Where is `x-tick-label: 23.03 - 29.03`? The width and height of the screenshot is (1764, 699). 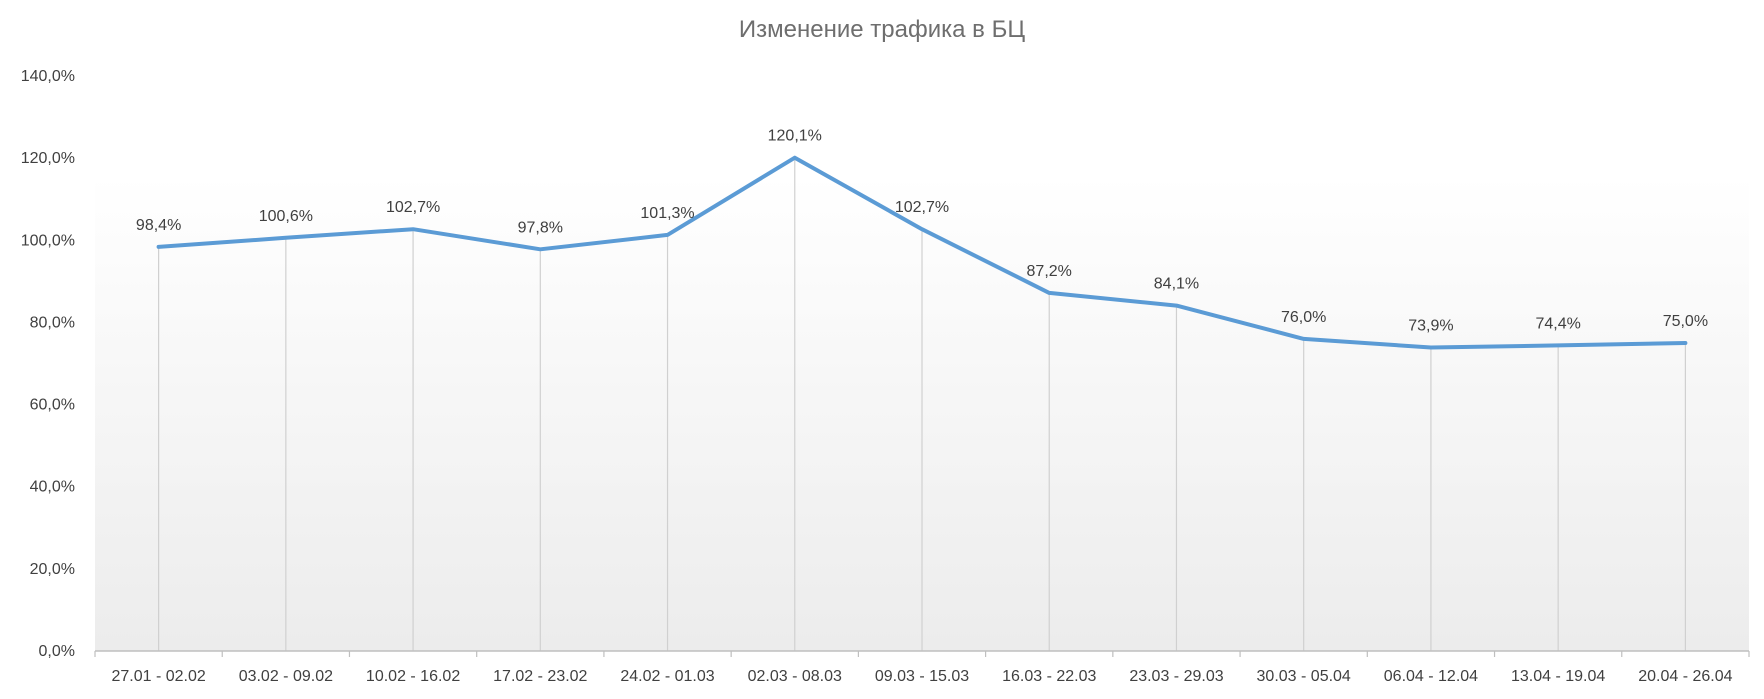
x-tick-label: 23.03 - 29.03 is located at coordinates (1176, 676).